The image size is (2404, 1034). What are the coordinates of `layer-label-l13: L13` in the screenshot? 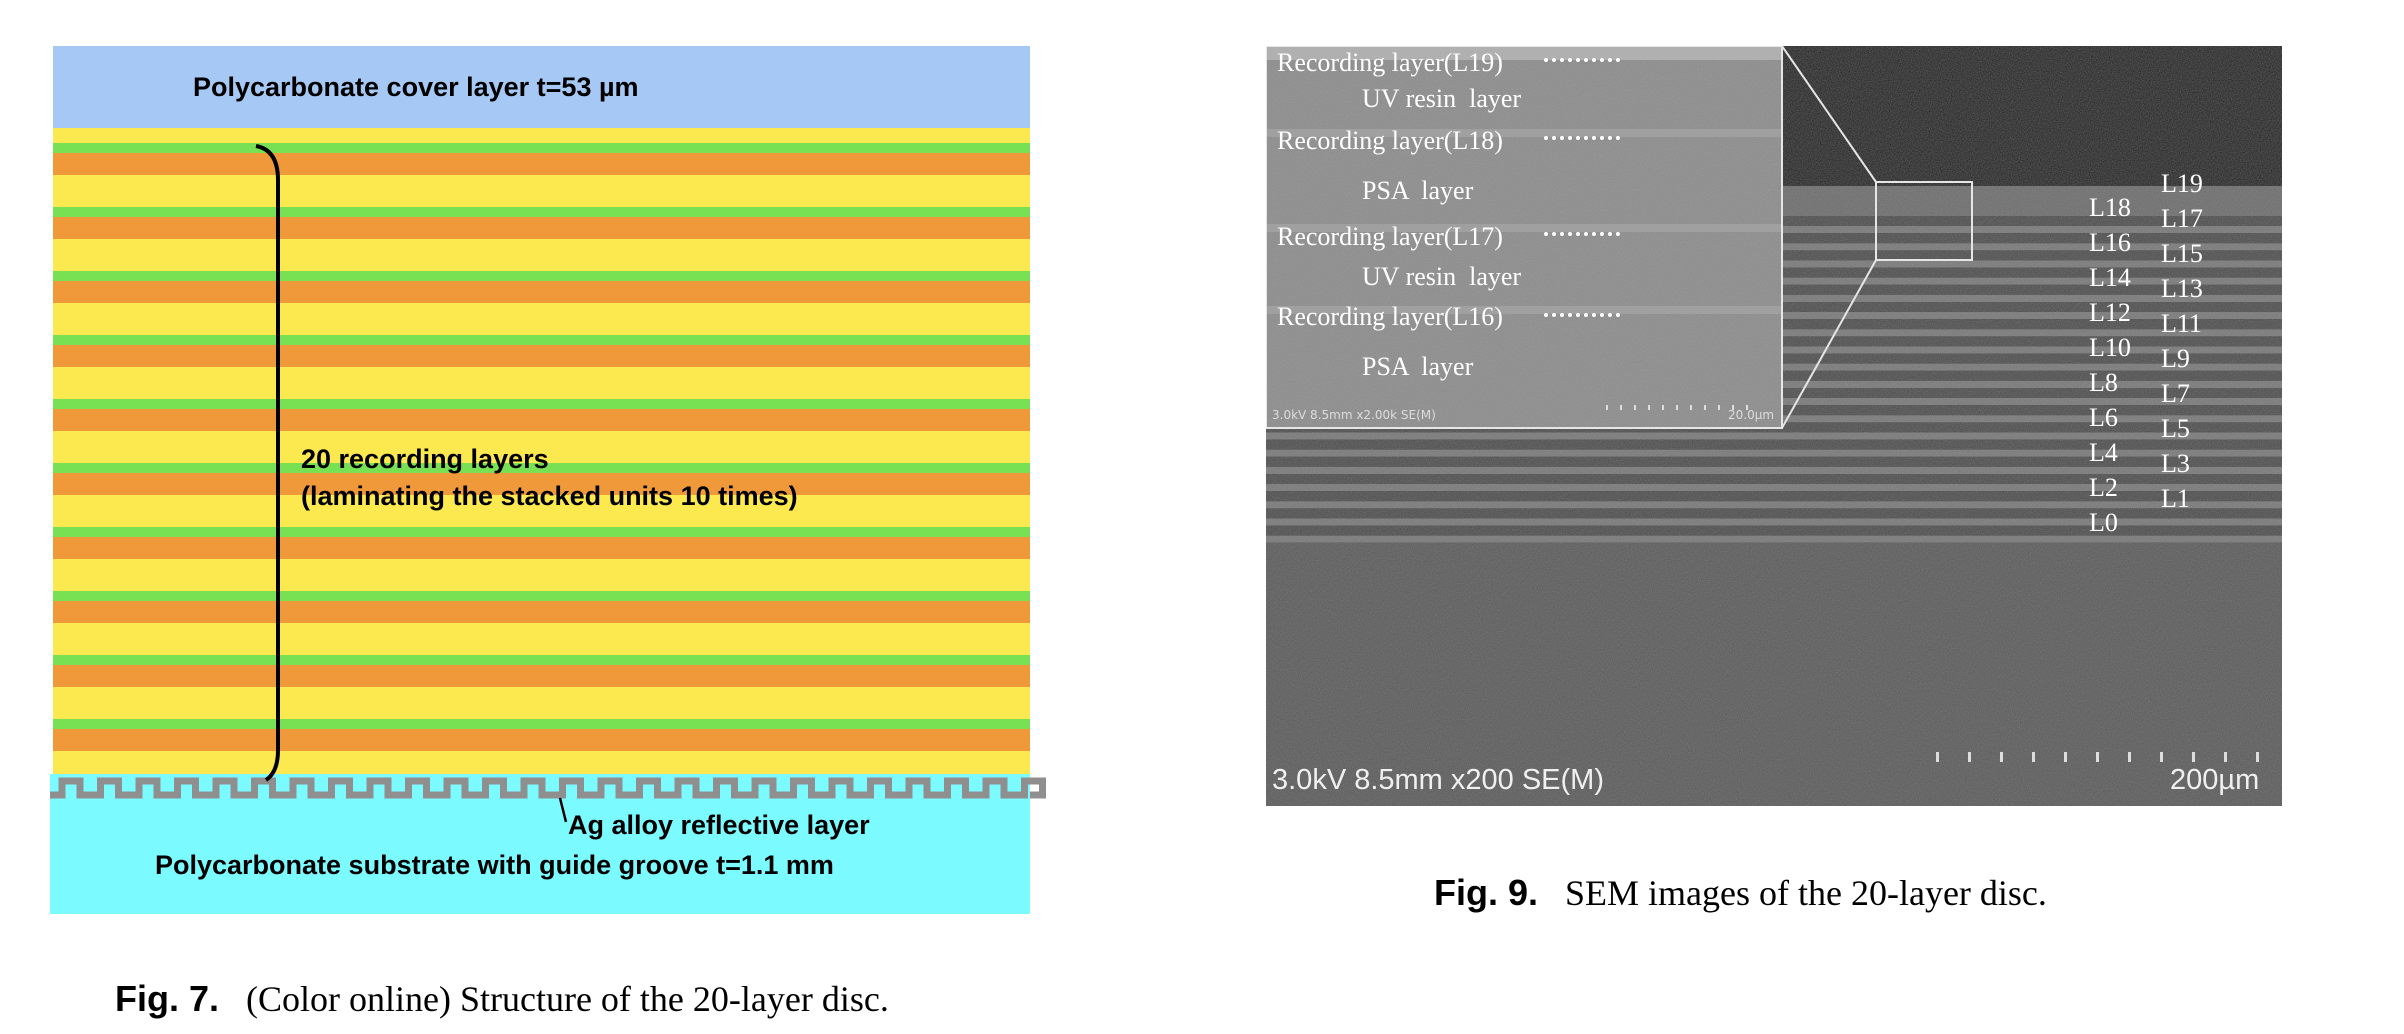 It's located at (2182, 288).